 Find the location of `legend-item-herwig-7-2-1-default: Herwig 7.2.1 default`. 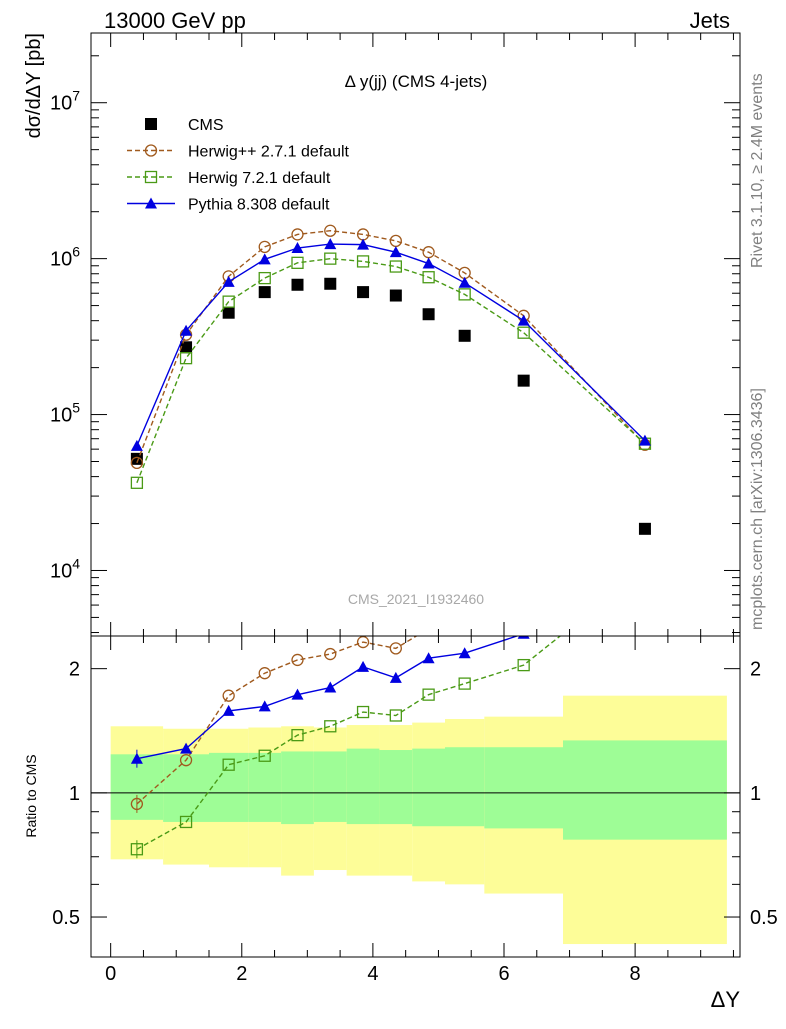

legend-item-herwig-7-2-1-default: Herwig 7.2.1 default is located at coordinates (229, 178).